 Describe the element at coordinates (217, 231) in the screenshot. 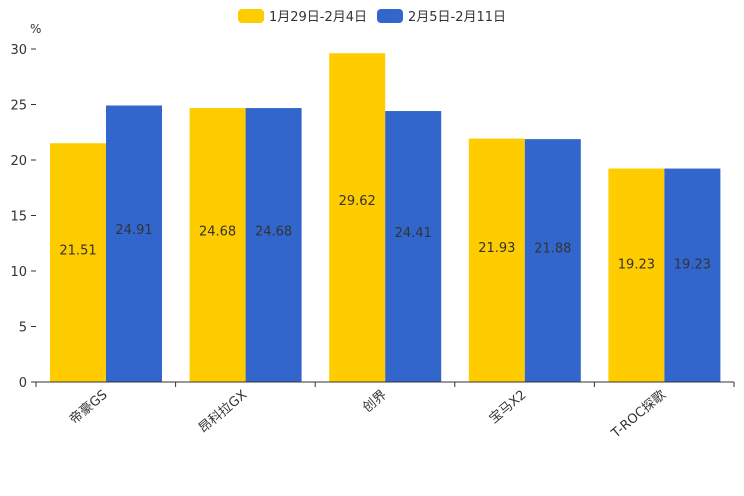

I see `data-label-series-1-1: 24.68` at that location.